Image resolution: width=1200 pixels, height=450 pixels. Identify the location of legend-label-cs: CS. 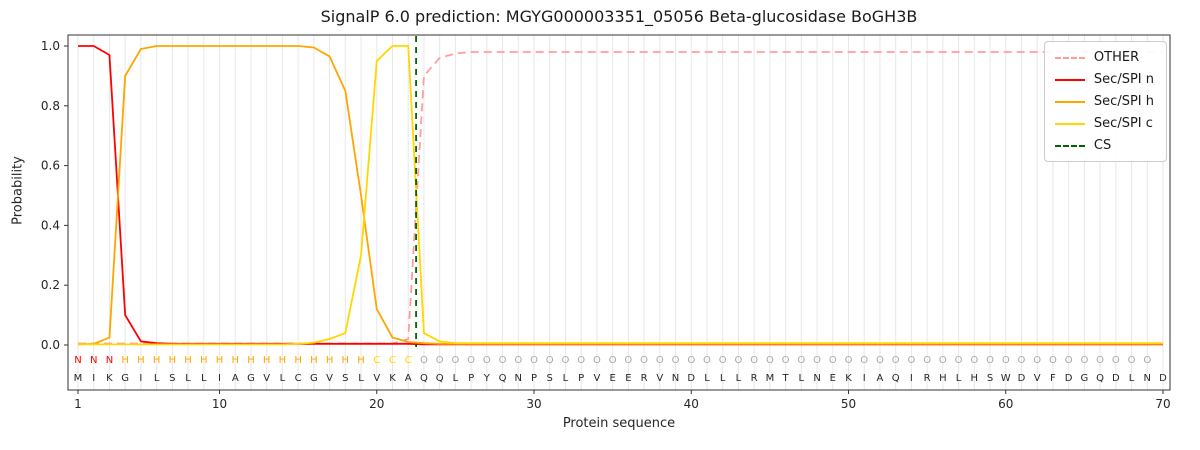
(1102, 145).